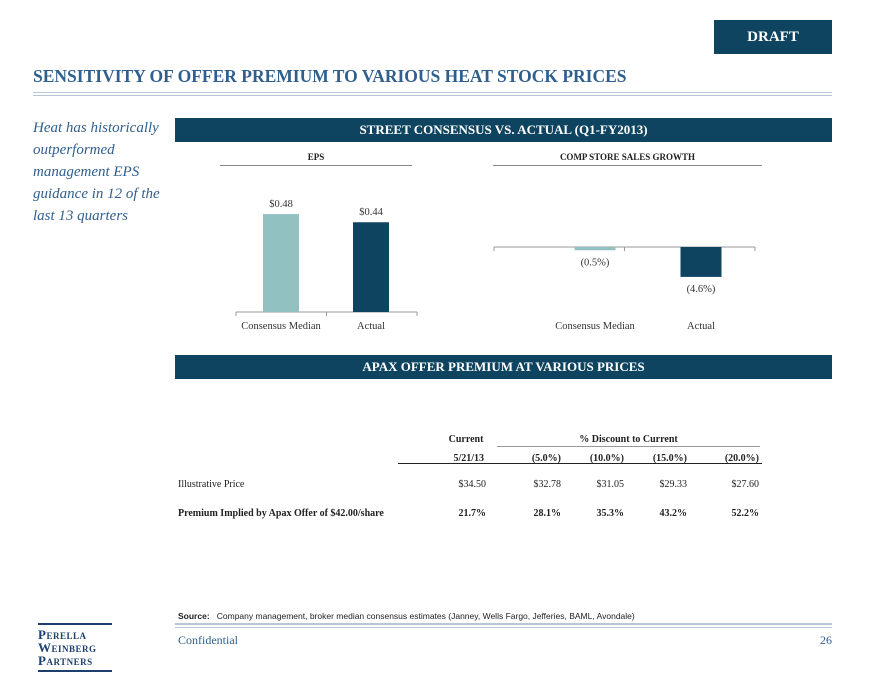 Image resolution: width=880 pixels, height=680 pixels. I want to click on column-header: (20.0%), so click(741, 458).